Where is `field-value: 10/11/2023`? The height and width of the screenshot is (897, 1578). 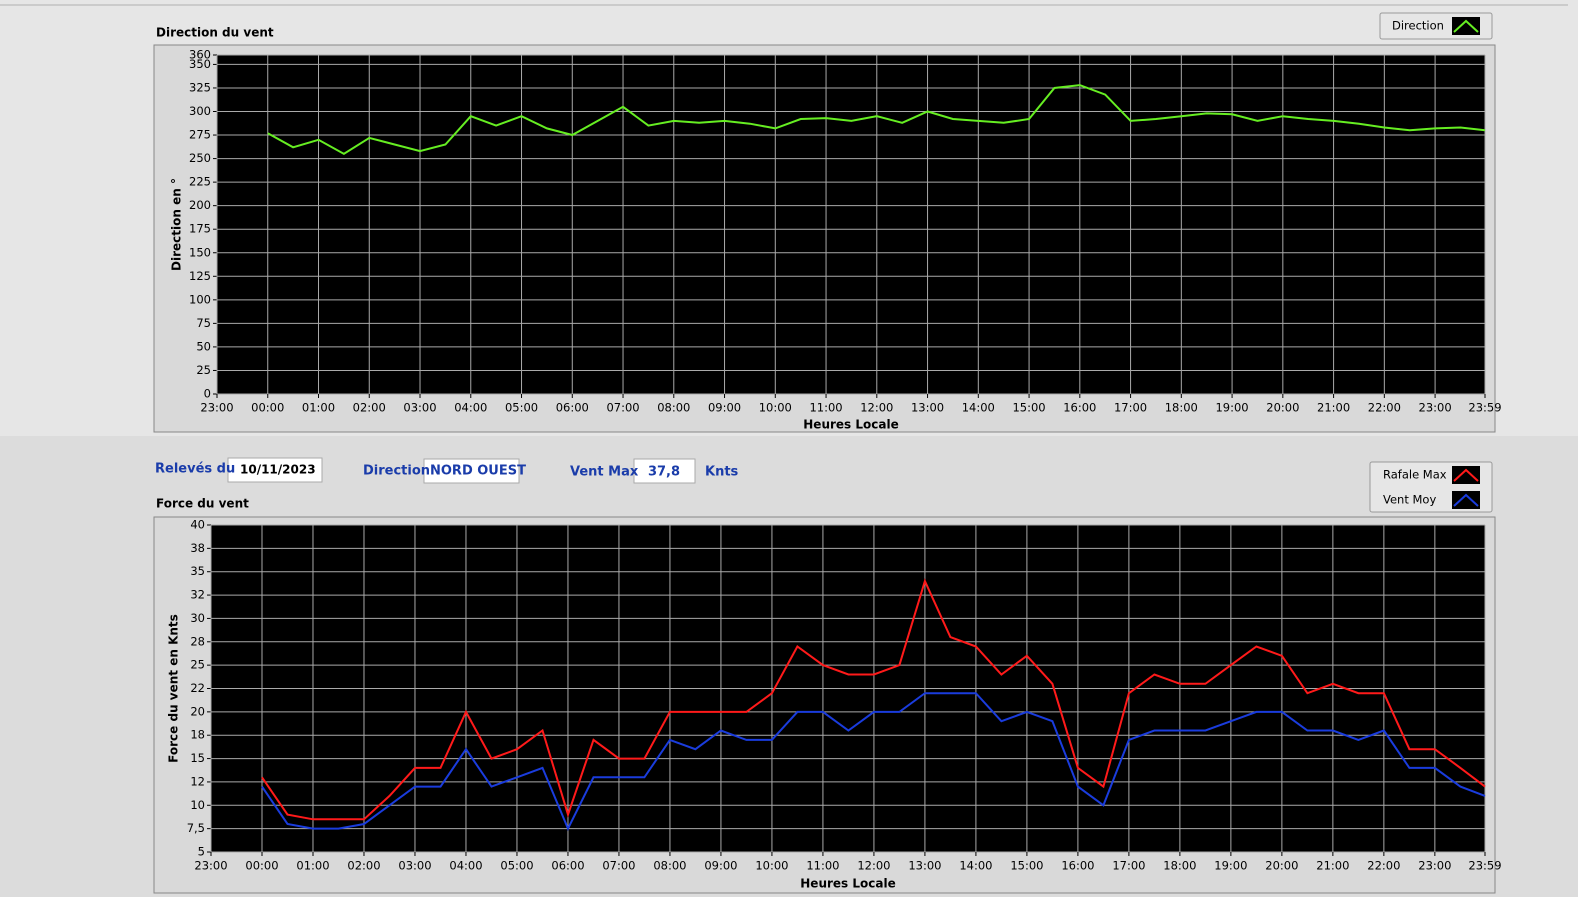 field-value: 10/11/2023 is located at coordinates (278, 470).